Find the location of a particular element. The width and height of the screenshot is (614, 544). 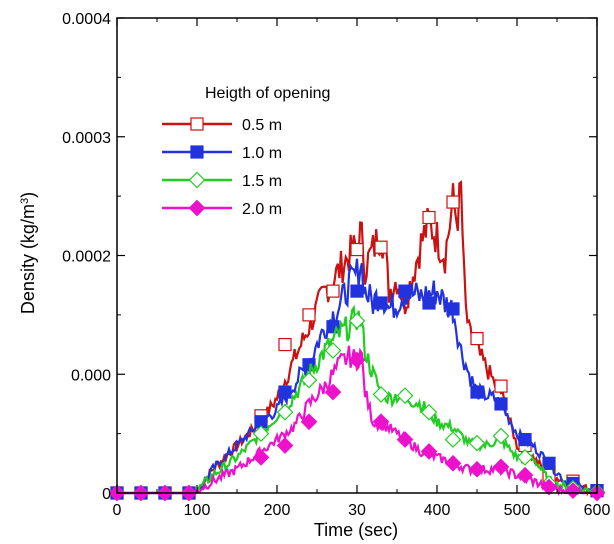

x-tick-label: 400 is located at coordinates (437, 510).